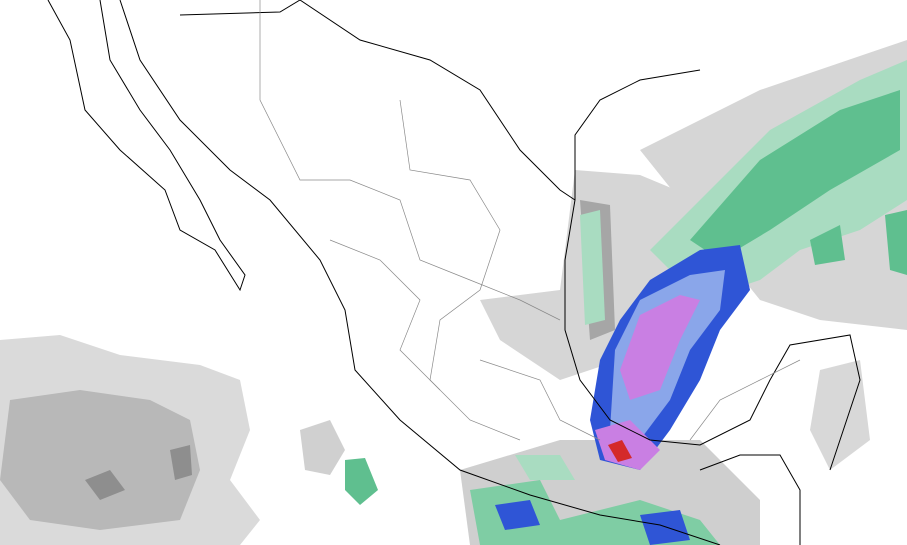 This screenshot has height=545, width=907. I want to click on pacific-green, so click(361, 481).